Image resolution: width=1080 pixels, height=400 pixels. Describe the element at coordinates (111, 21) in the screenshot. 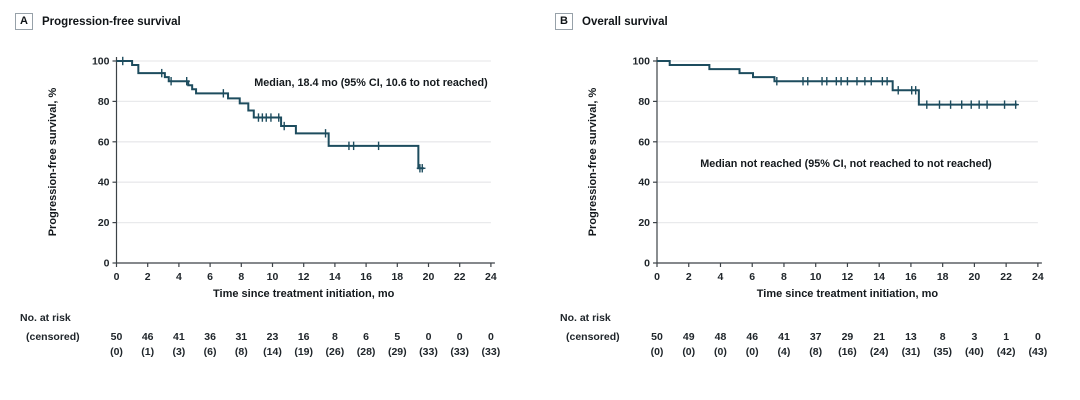

I see `panel-a-title: Progression-free survival` at that location.